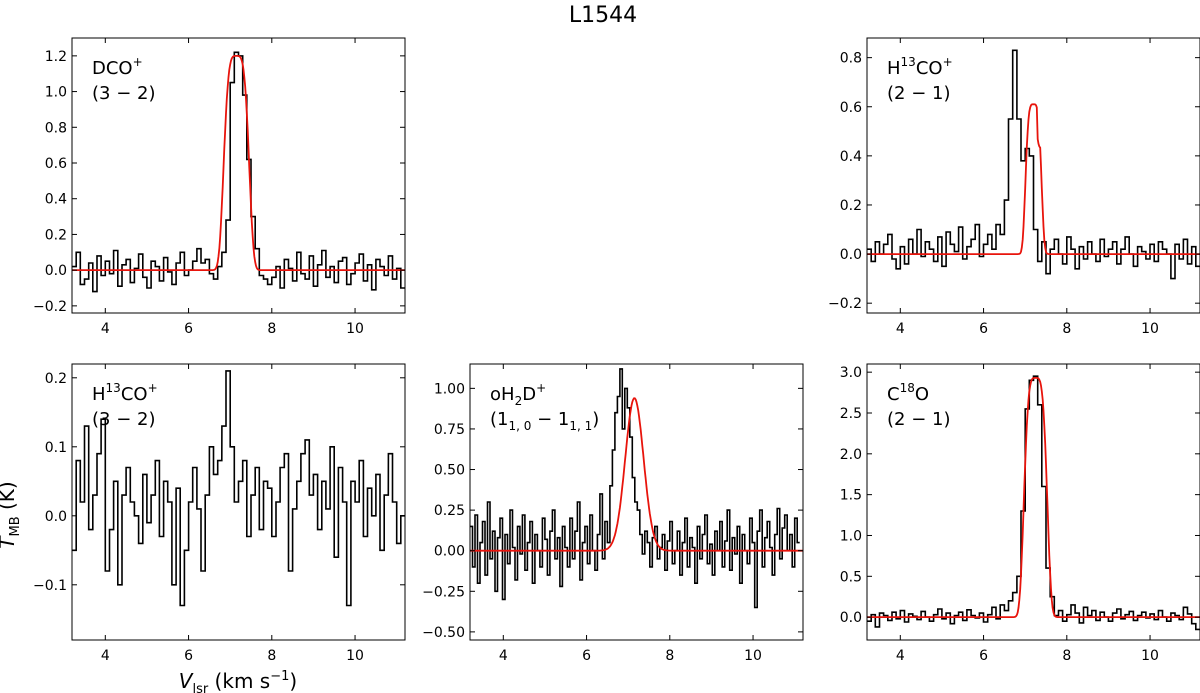 The width and height of the screenshot is (1200, 693). Describe the element at coordinates (138, 62) in the screenshot. I see `dco-label-line1-sup: +` at that location.